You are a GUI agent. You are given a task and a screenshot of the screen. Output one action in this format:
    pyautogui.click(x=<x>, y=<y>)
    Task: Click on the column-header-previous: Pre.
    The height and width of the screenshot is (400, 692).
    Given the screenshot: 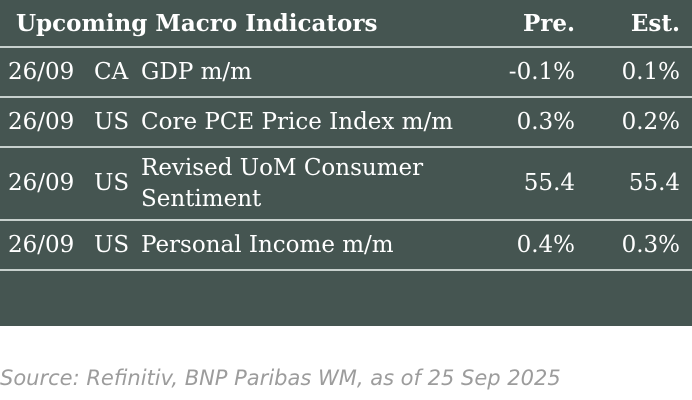 What is the action you would take?
    pyautogui.click(x=538, y=24)
    